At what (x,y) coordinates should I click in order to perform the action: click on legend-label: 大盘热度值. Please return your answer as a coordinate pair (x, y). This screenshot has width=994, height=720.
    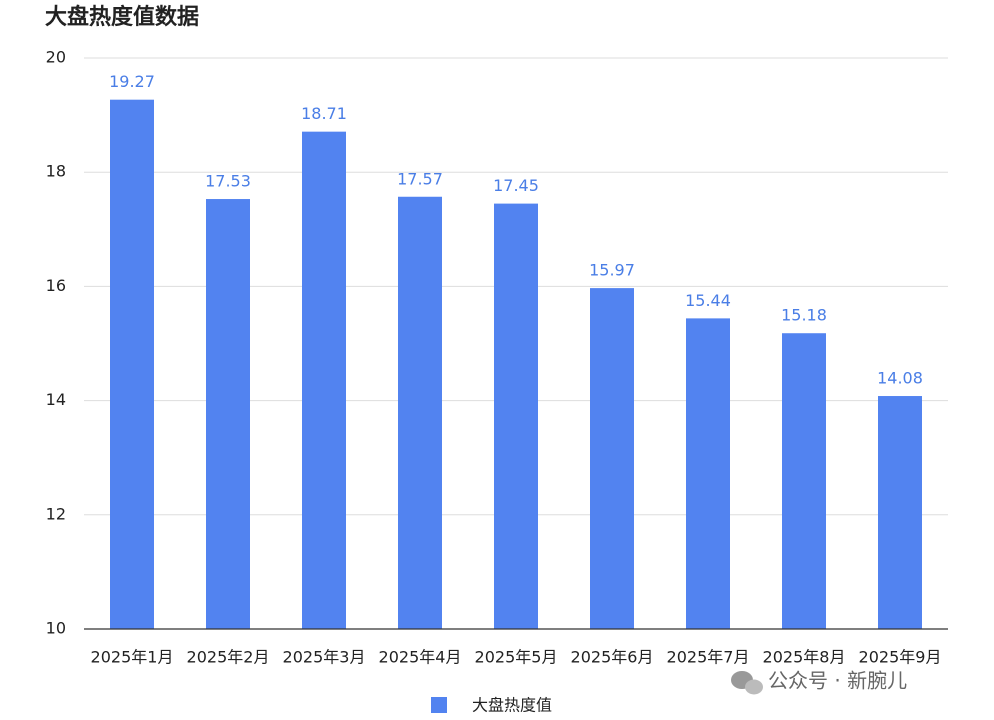
    Looking at the image, I should click on (512, 705).